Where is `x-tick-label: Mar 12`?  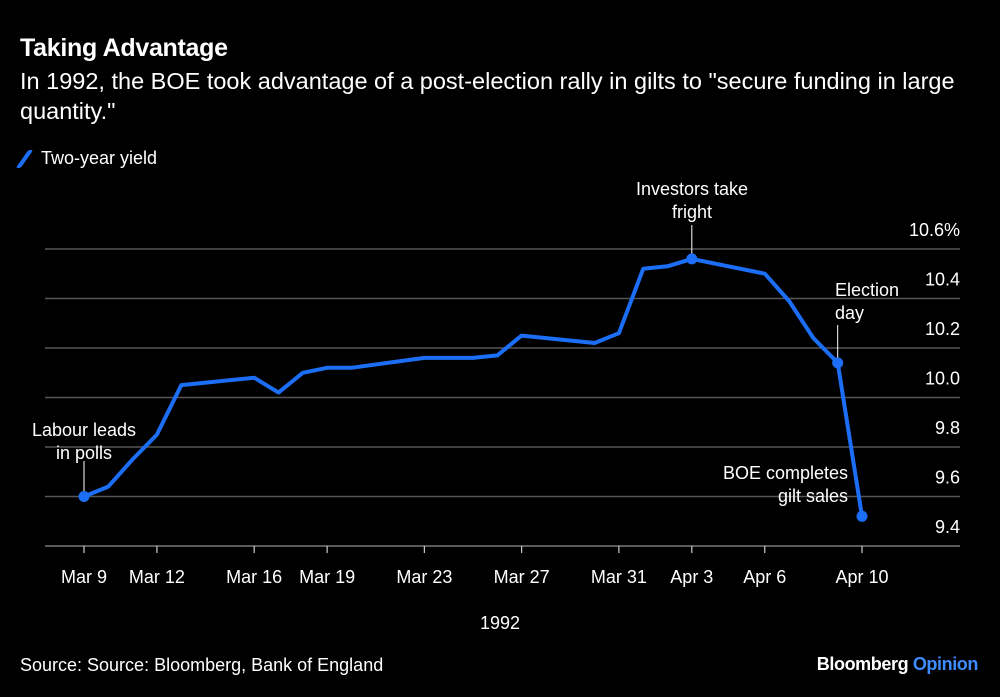
x-tick-label: Mar 12 is located at coordinates (157, 577).